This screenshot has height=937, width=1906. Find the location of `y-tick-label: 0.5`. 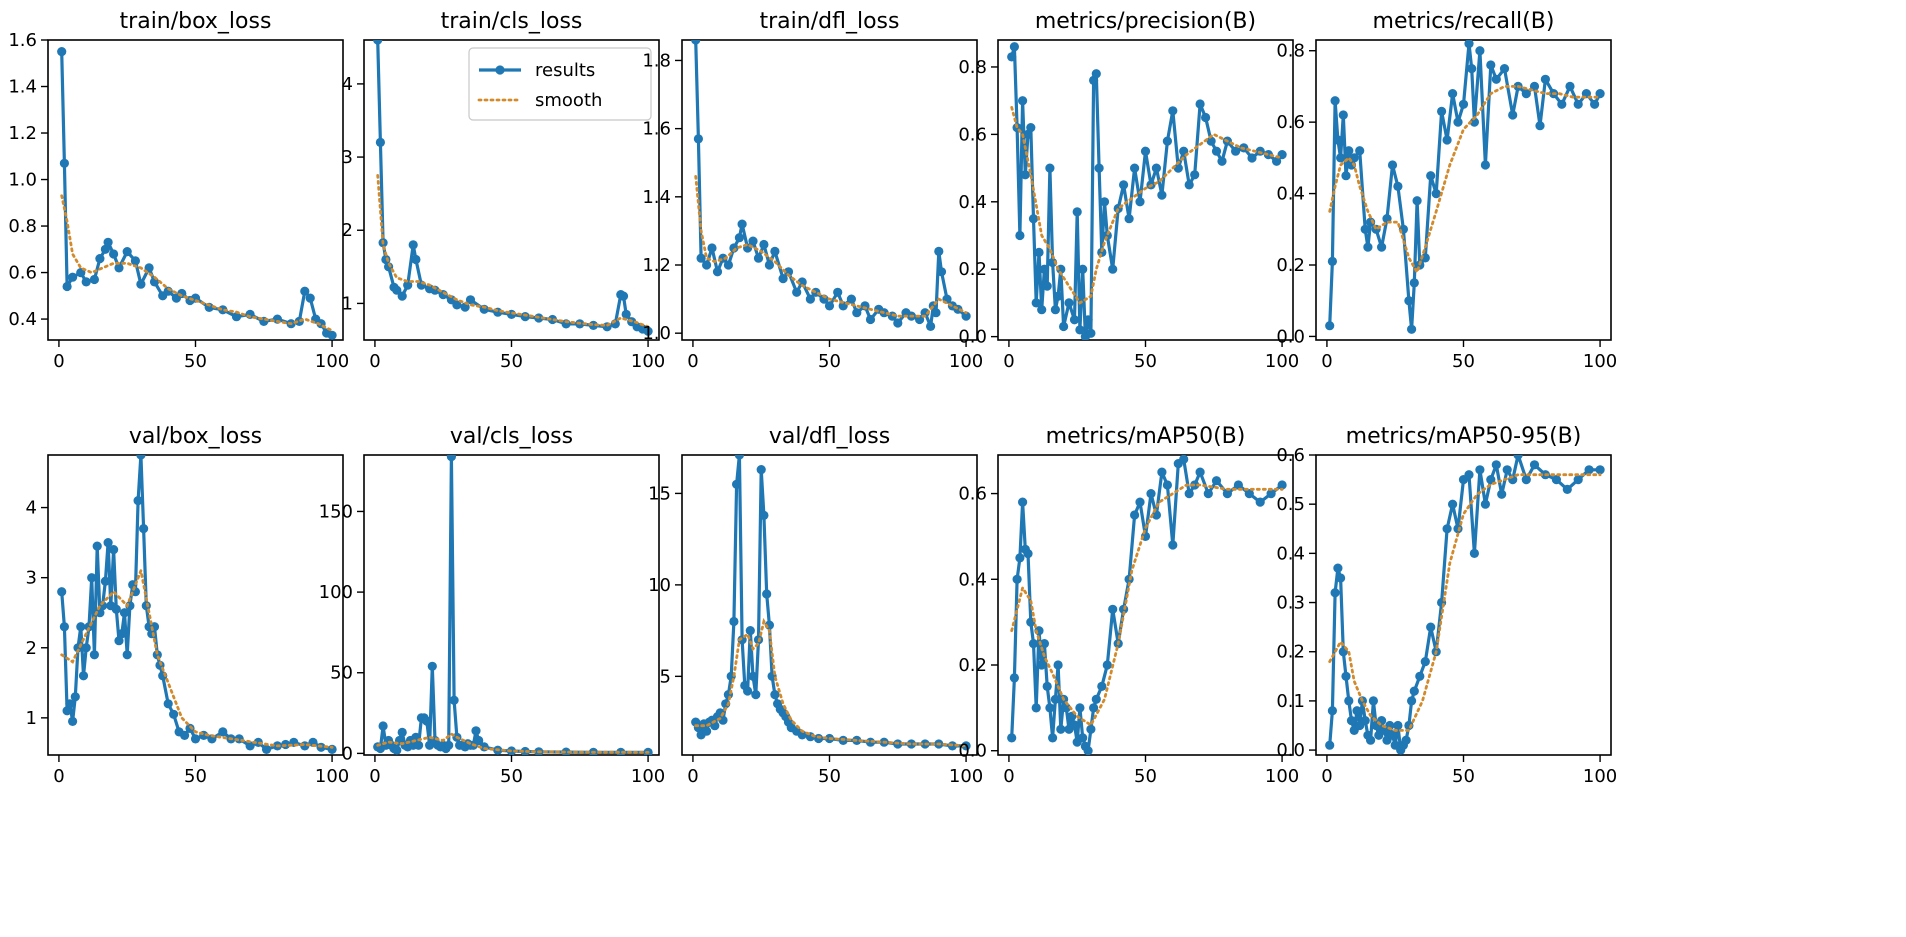

y-tick-label: 0.5 is located at coordinates (1290, 504).